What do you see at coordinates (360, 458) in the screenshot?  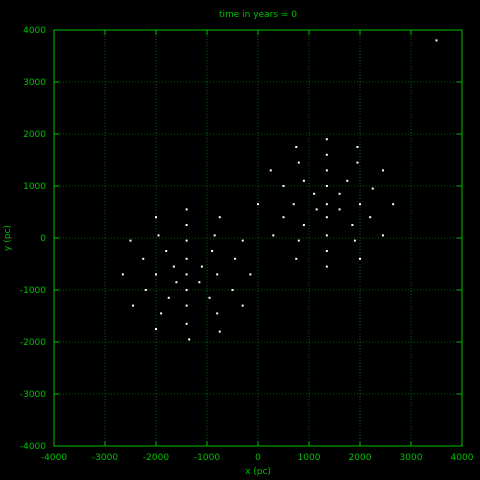 I see `x-tick-label-6: 2000` at bounding box center [360, 458].